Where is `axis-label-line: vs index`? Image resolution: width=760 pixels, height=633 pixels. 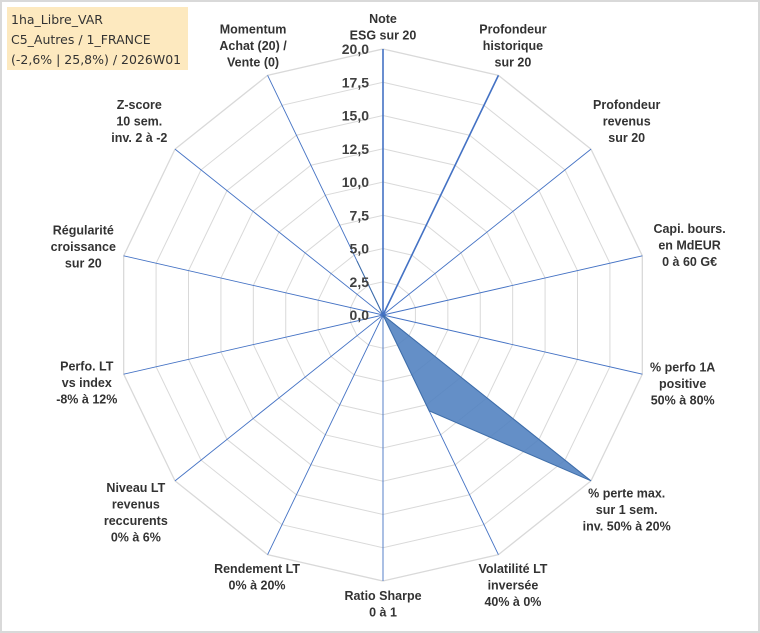
axis-label-line: vs index is located at coordinates (87, 383).